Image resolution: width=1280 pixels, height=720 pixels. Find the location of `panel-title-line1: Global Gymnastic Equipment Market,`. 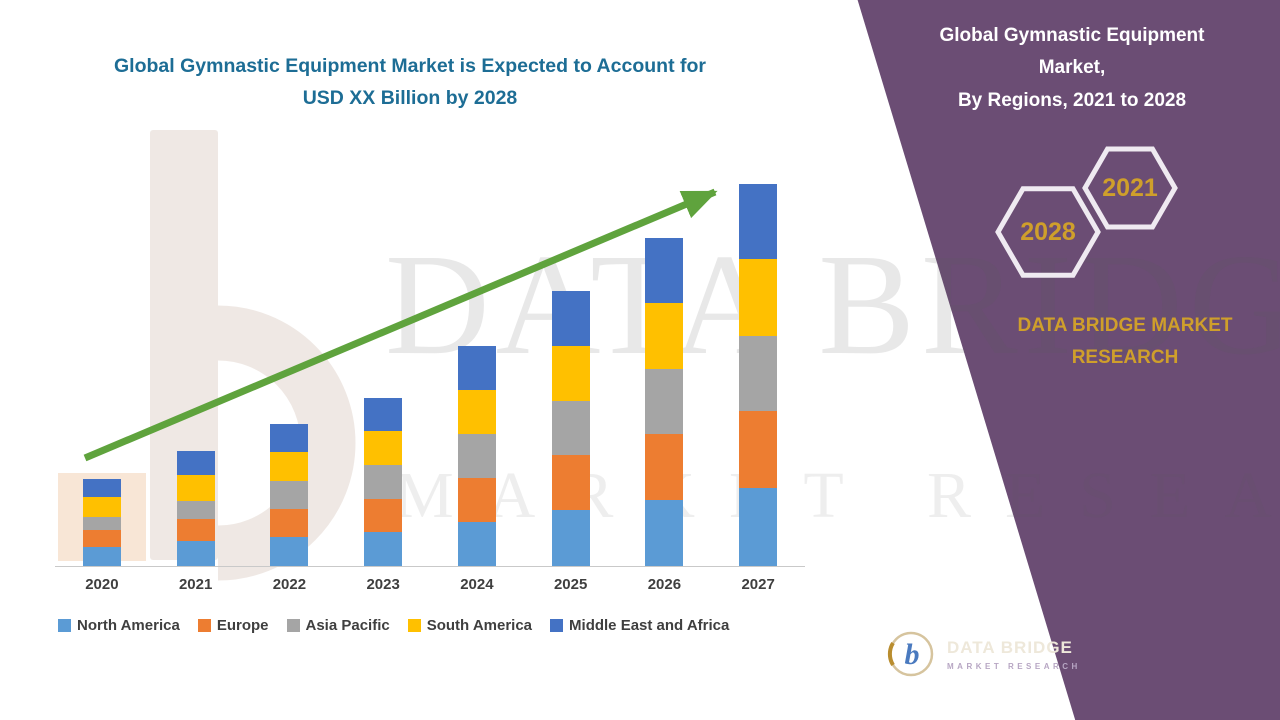

panel-title-line1: Global Gymnastic Equipment Market, is located at coordinates (1072, 52).